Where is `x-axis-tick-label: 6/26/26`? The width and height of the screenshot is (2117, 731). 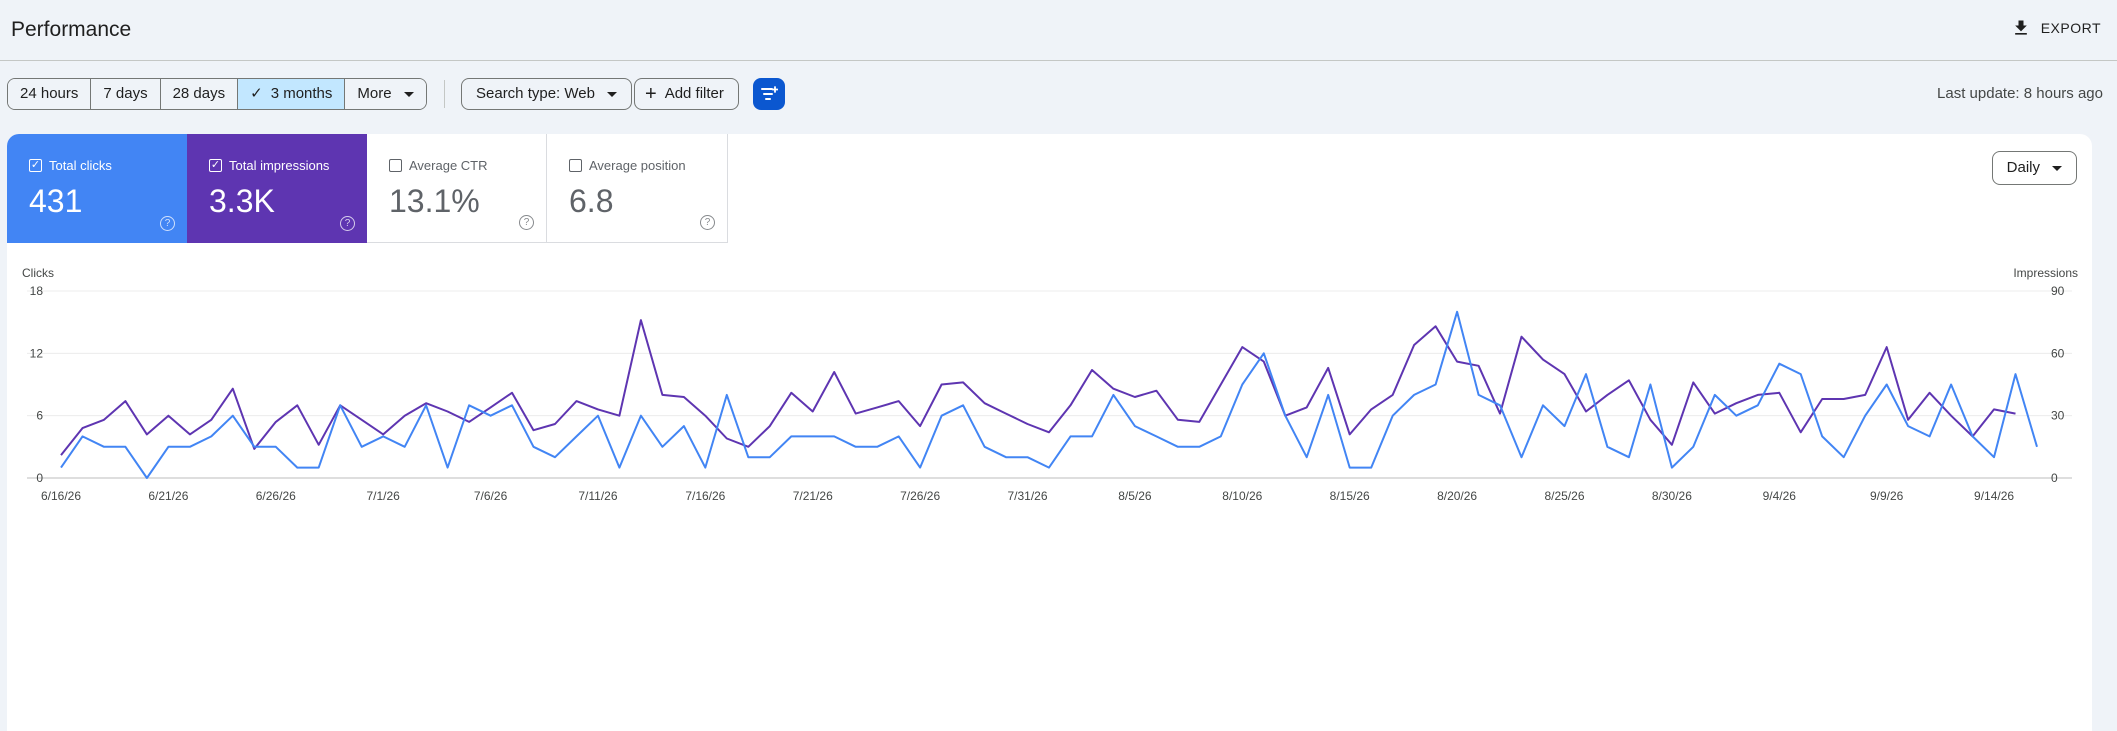
x-axis-tick-label: 6/26/26 is located at coordinates (276, 496).